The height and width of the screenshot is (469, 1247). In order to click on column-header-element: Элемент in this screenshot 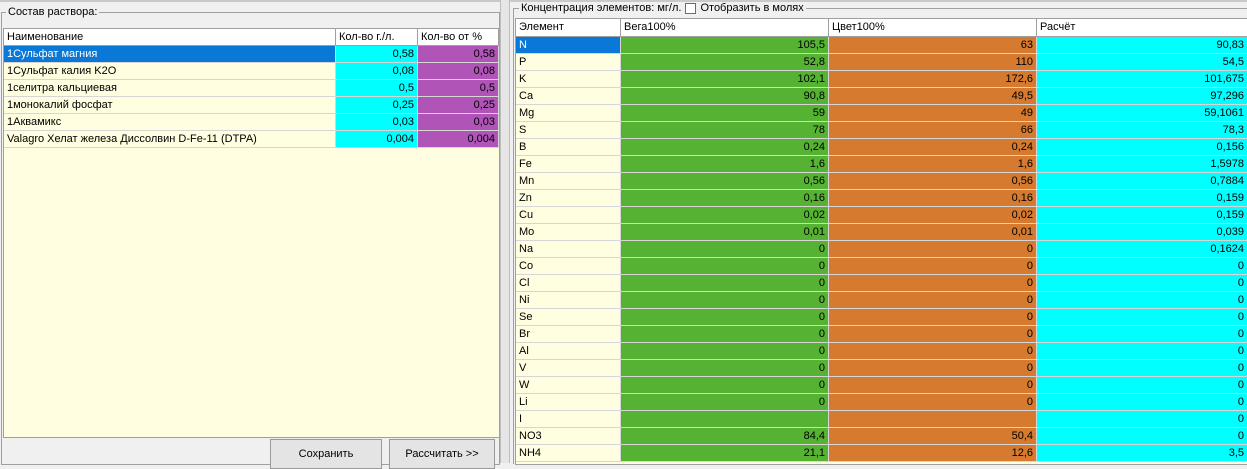, I will do `click(568, 27)`.